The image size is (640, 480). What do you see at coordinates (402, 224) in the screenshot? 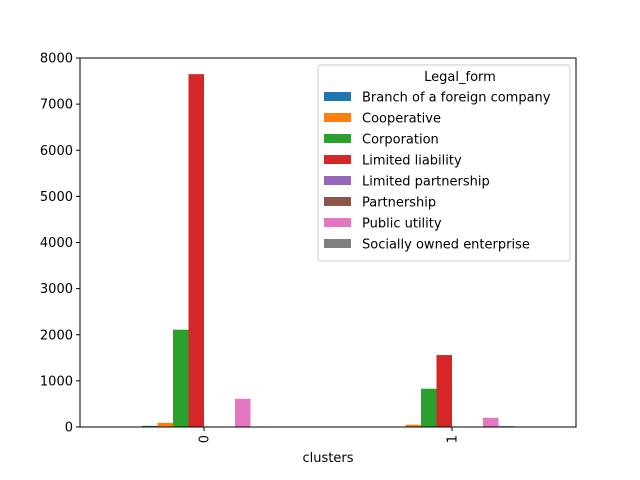
I see `legend-entry: Public utility` at bounding box center [402, 224].